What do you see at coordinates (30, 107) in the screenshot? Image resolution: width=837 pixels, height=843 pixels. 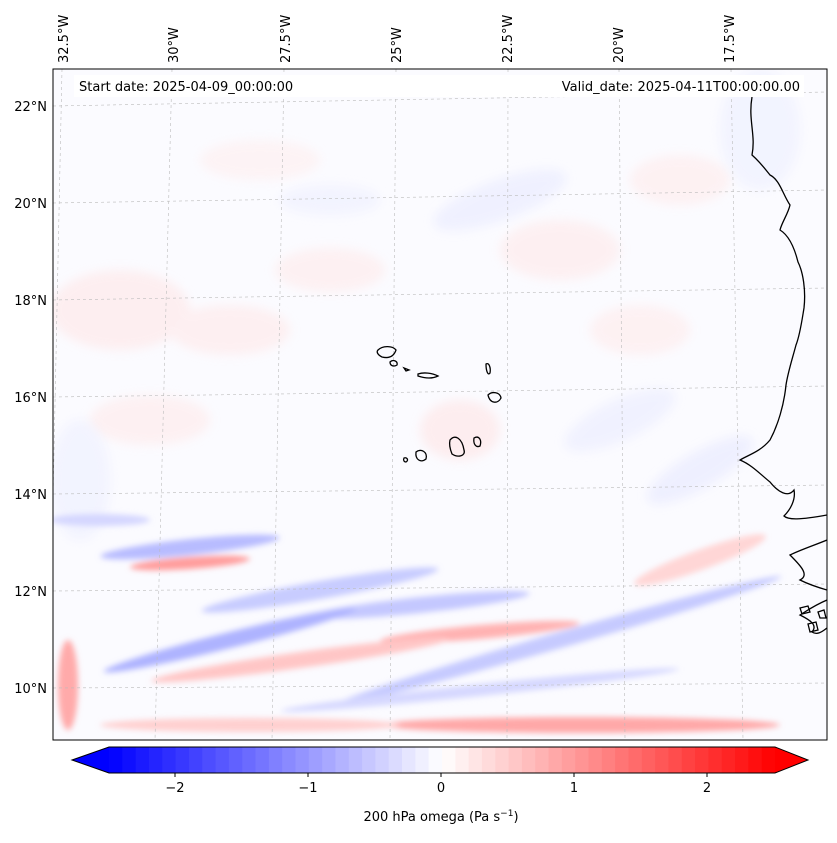 I see `lat-label: 22°N` at bounding box center [30, 107].